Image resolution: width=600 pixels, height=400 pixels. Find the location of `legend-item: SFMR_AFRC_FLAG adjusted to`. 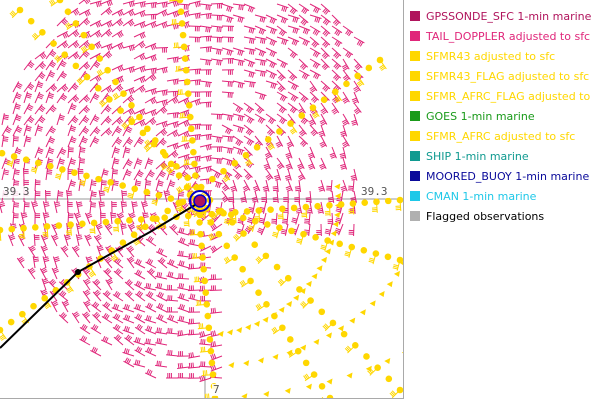

legend-item: SFMR_AFRC_FLAG adjusted to is located at coordinates (505, 96).